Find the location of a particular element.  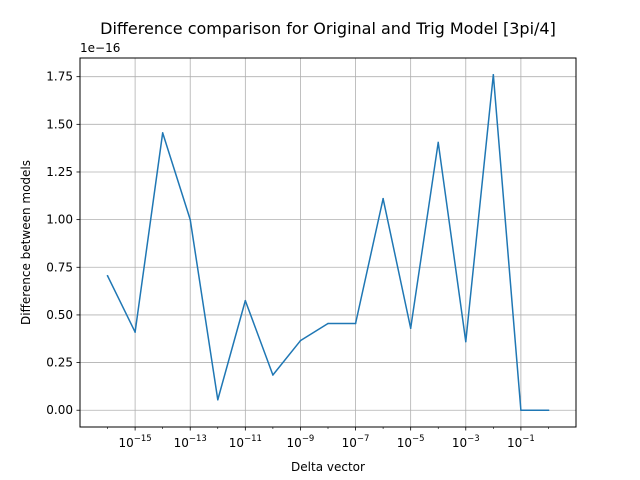

x-tick-label: 10⁻¹¹ is located at coordinates (245, 442).